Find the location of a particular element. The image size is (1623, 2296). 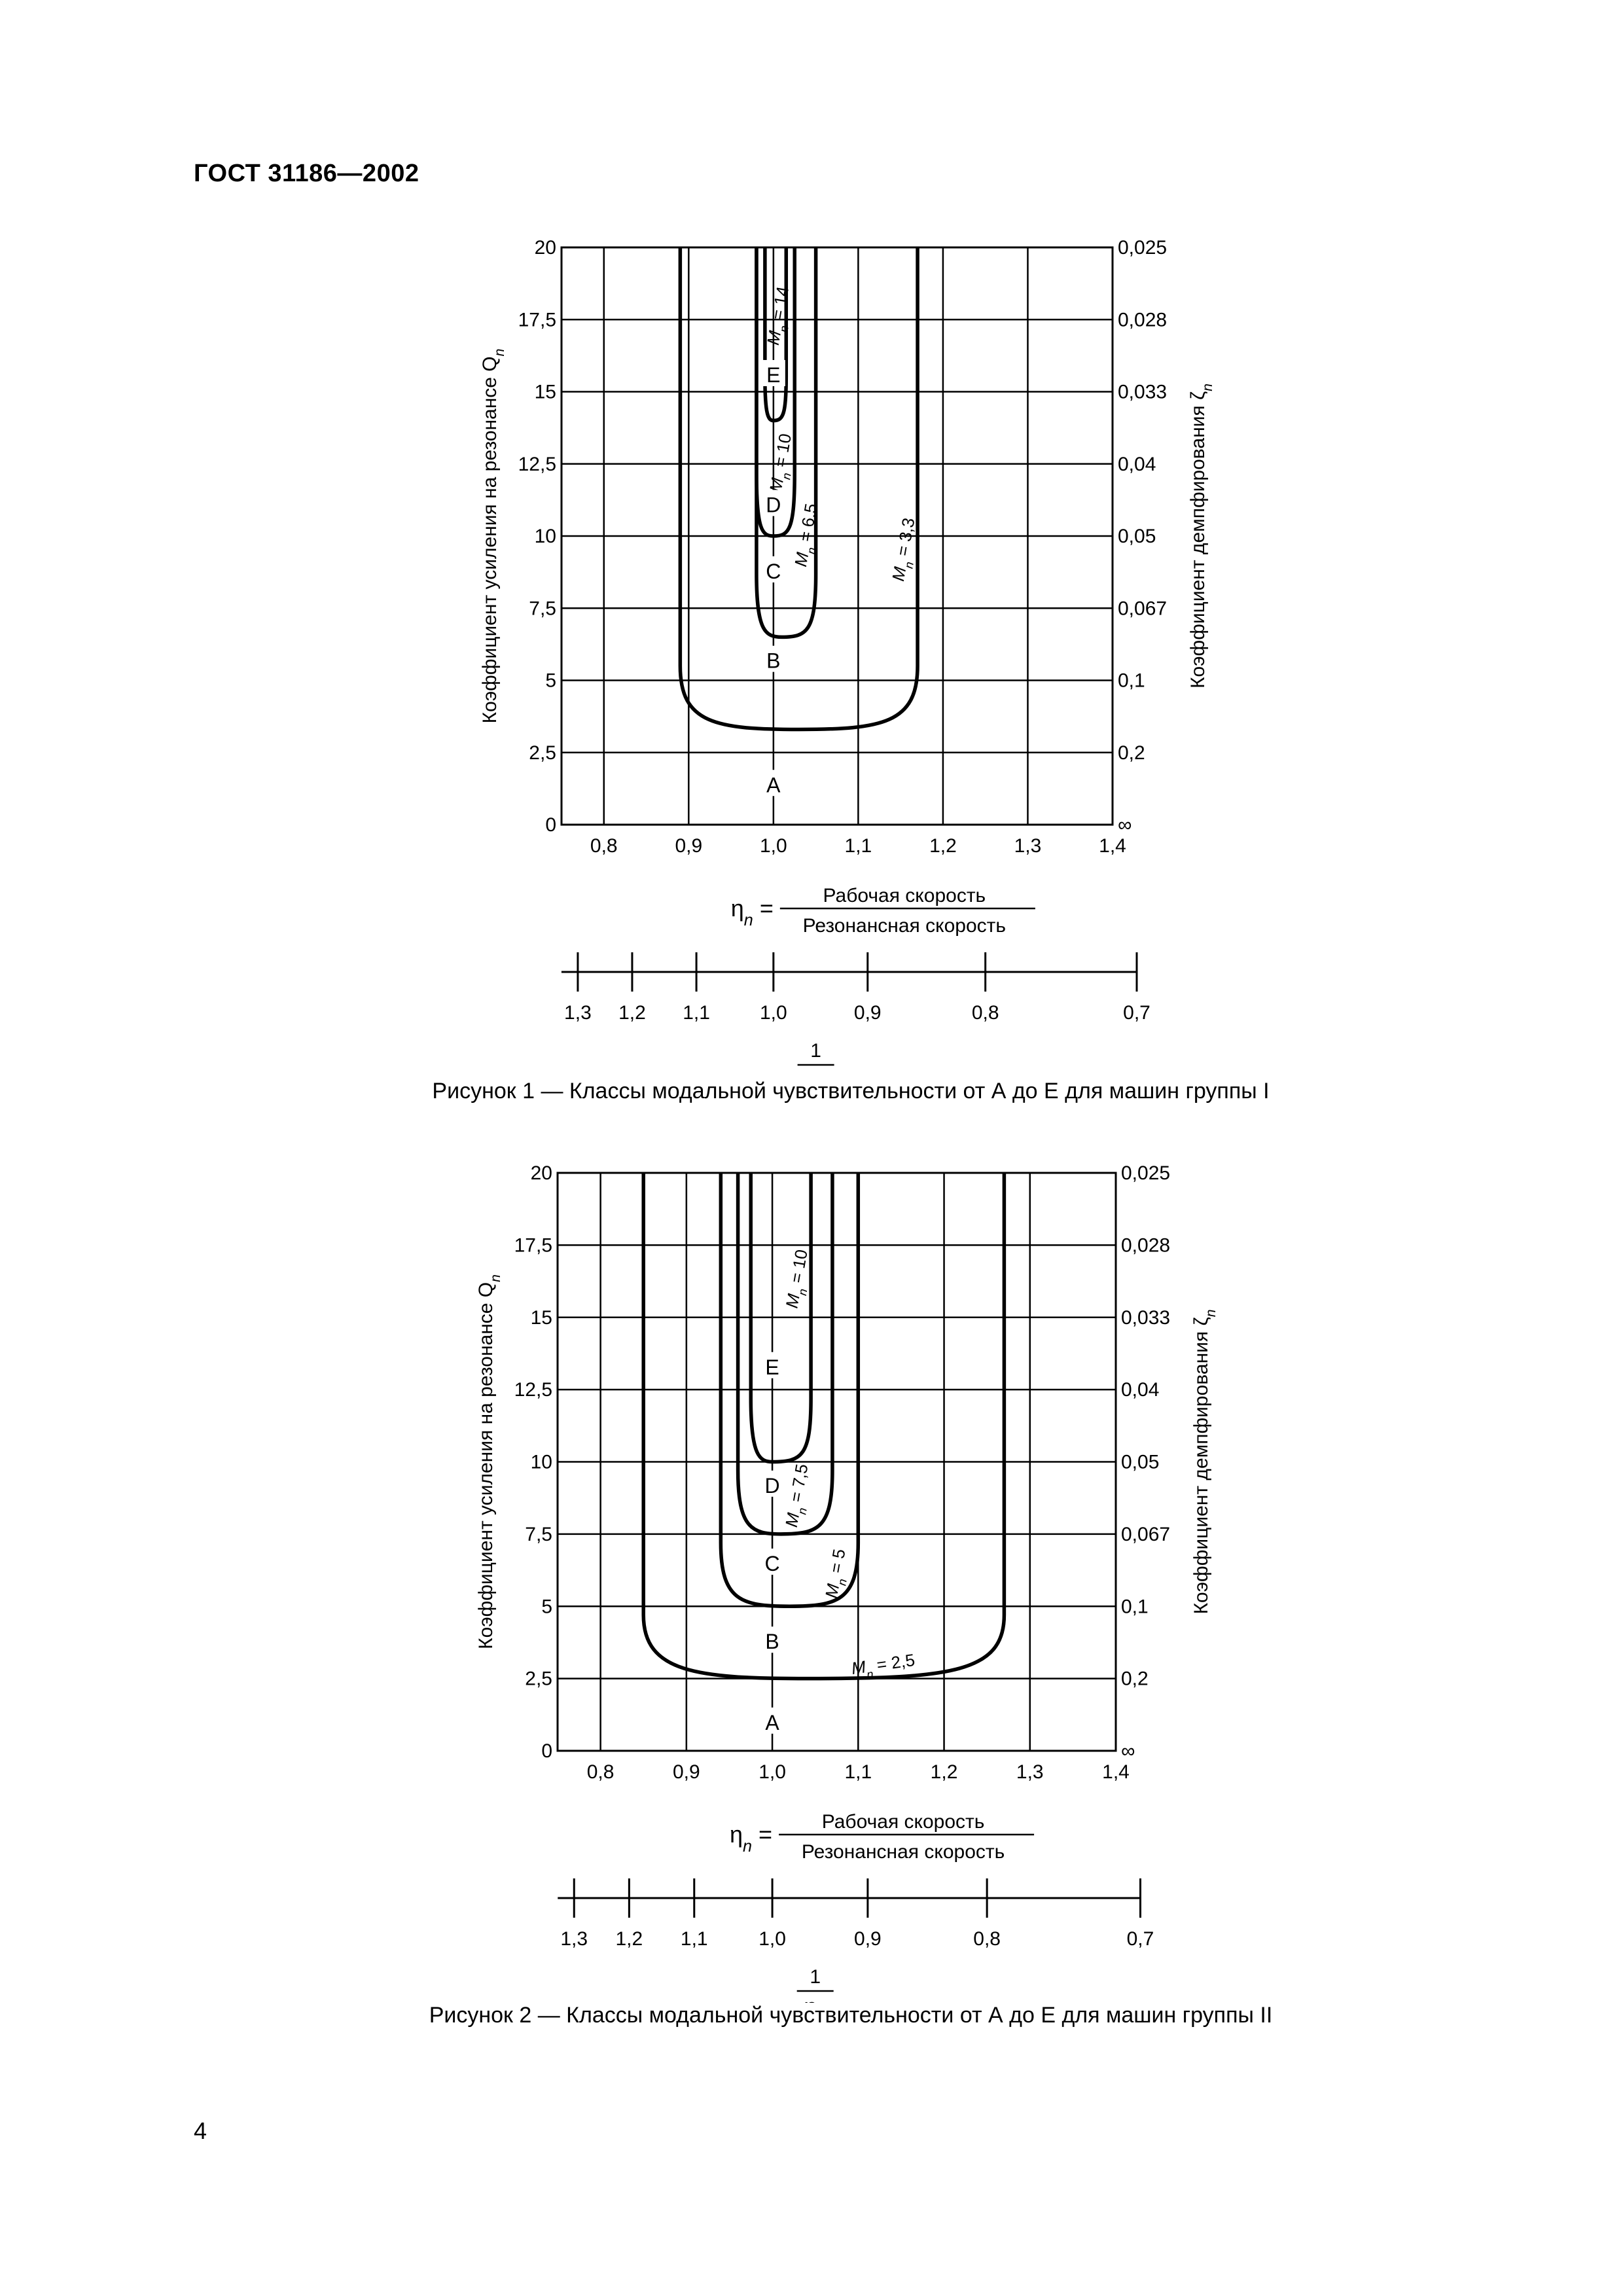

reciprocal-axis-tick-label: 0,7 is located at coordinates (1136, 1013).